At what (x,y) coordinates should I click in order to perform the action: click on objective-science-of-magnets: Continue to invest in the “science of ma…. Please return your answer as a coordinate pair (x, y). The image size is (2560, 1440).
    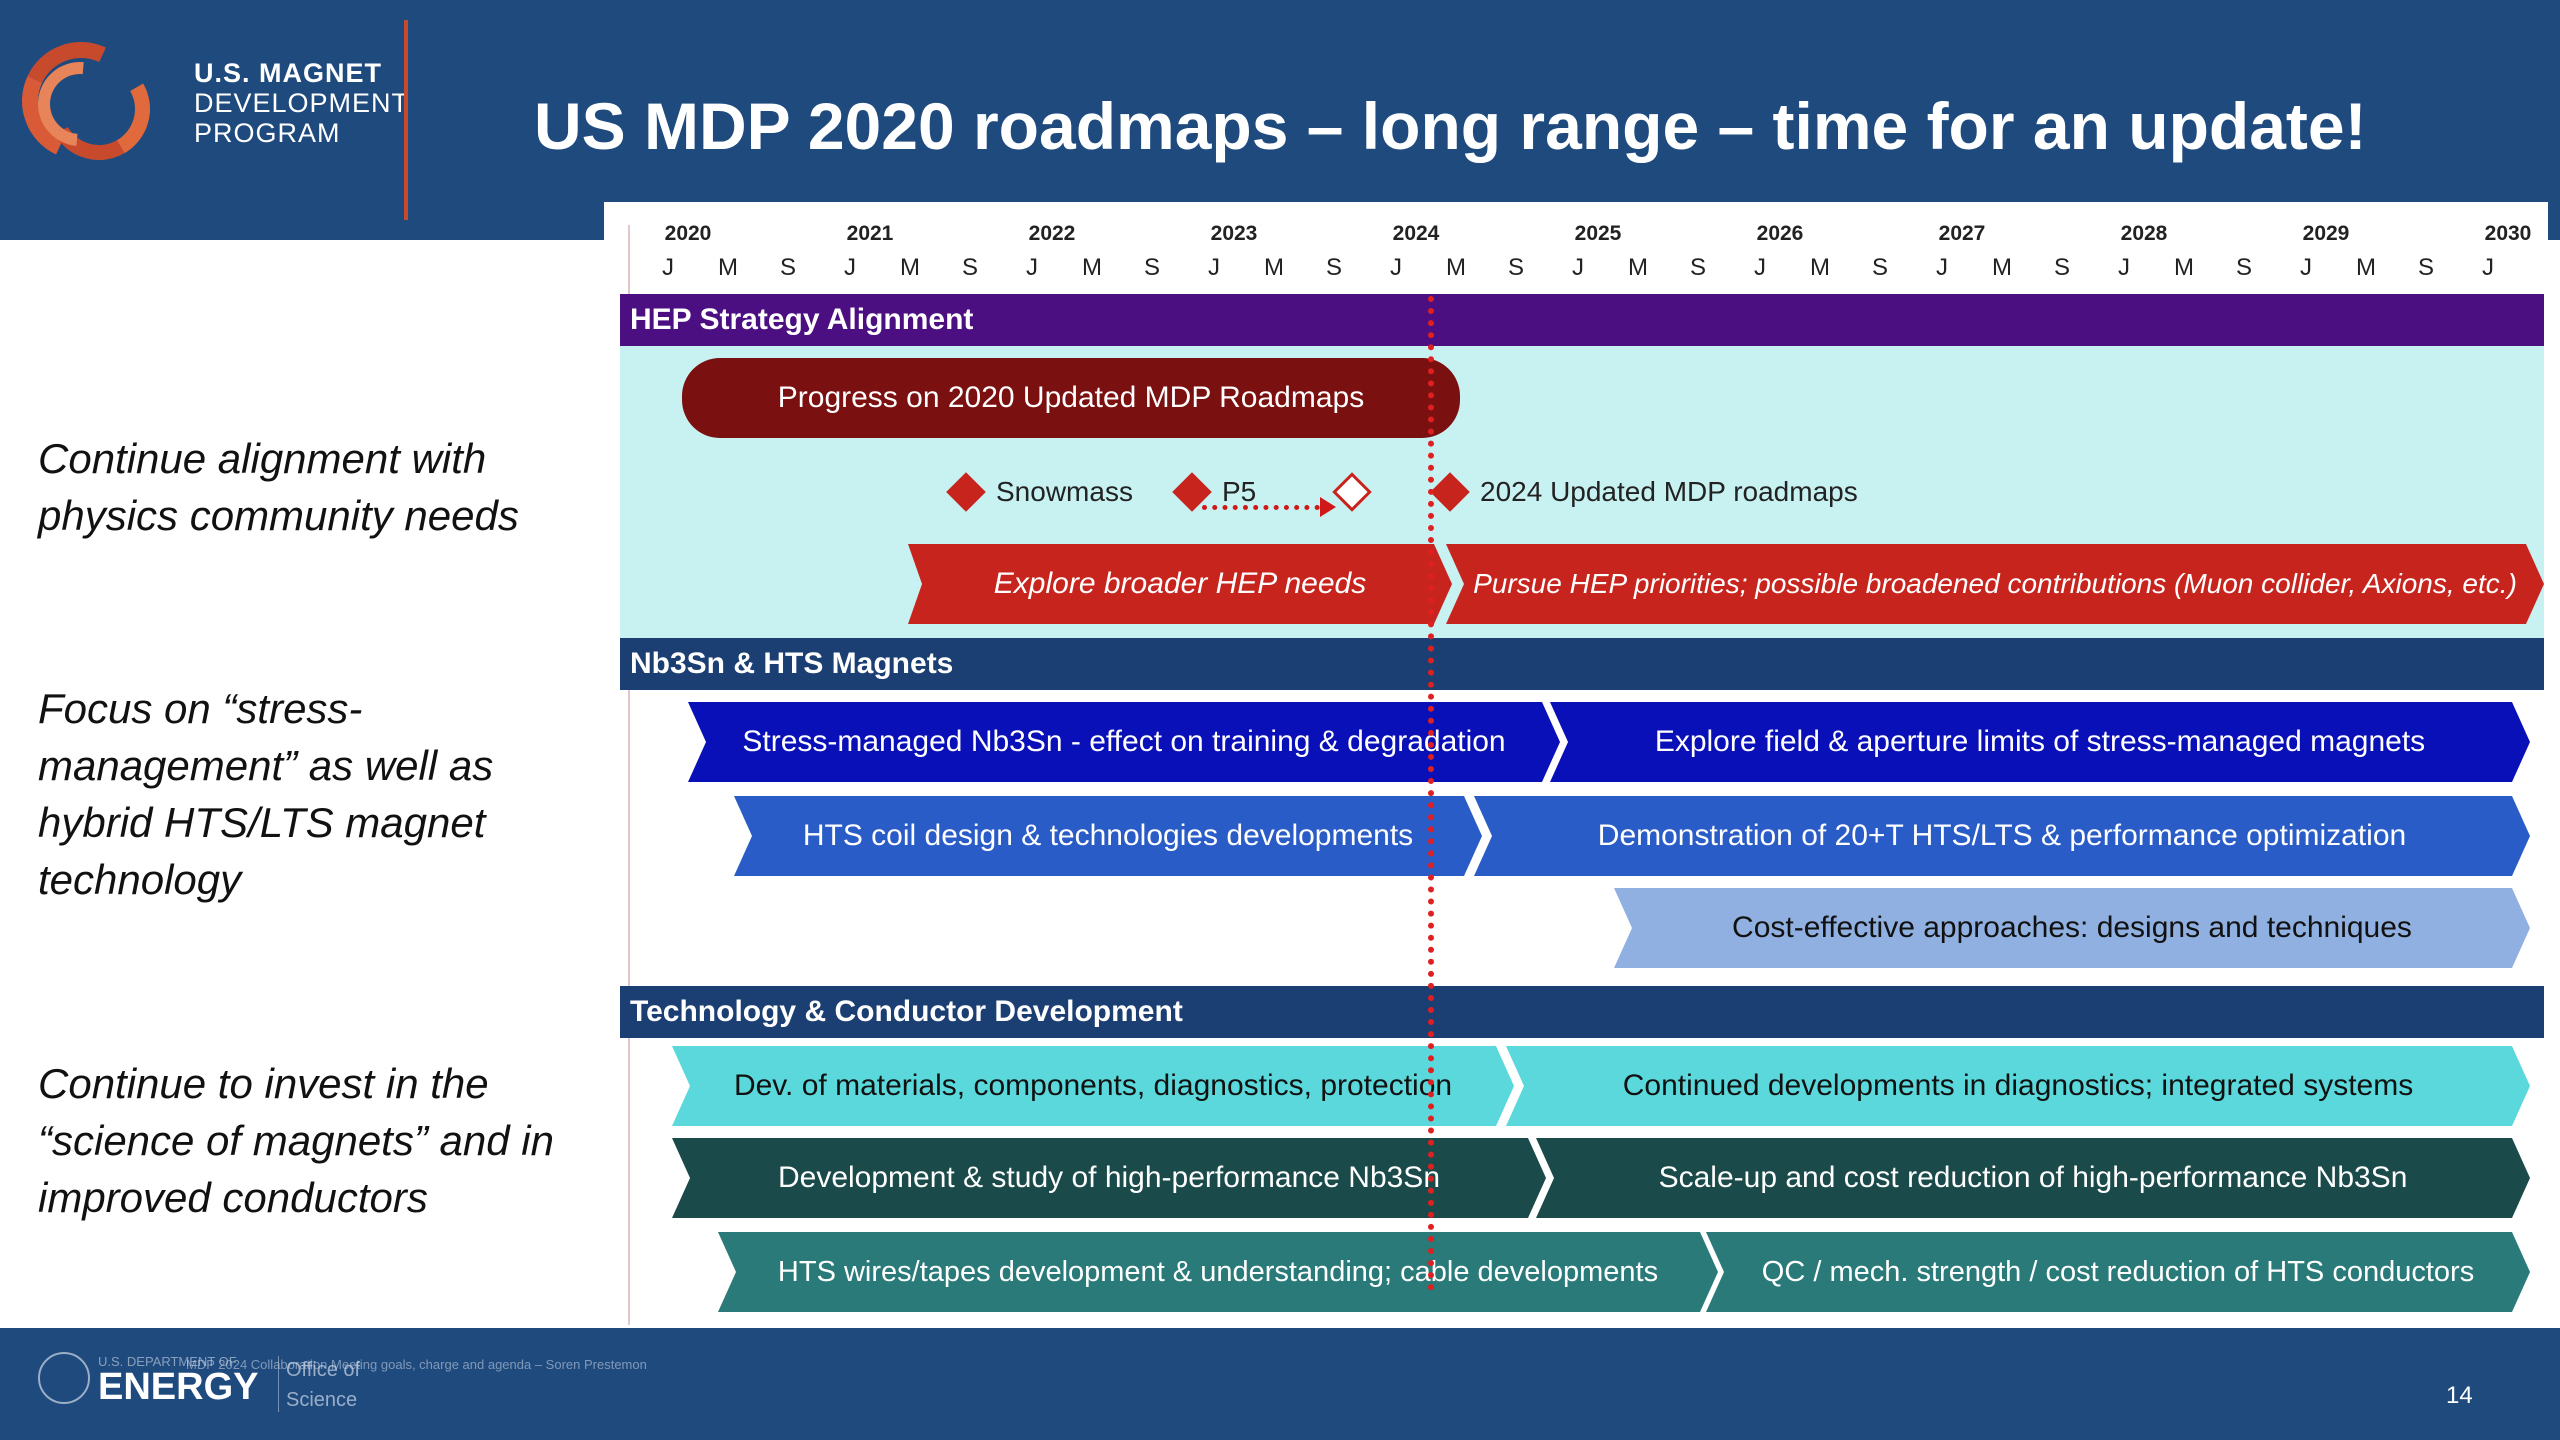
    Looking at the image, I should click on (296, 1140).